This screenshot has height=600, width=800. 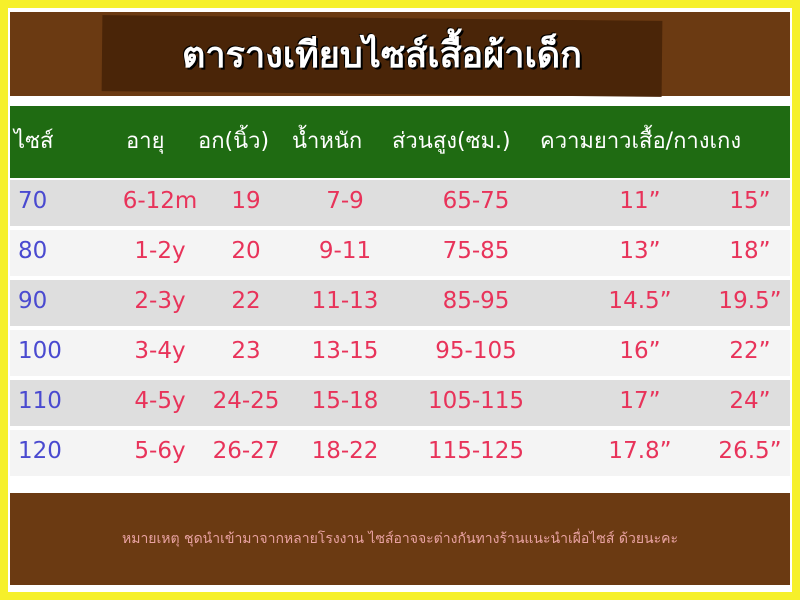 What do you see at coordinates (246, 401) in the screenshot?
I see `table-cell: 24-25` at bounding box center [246, 401].